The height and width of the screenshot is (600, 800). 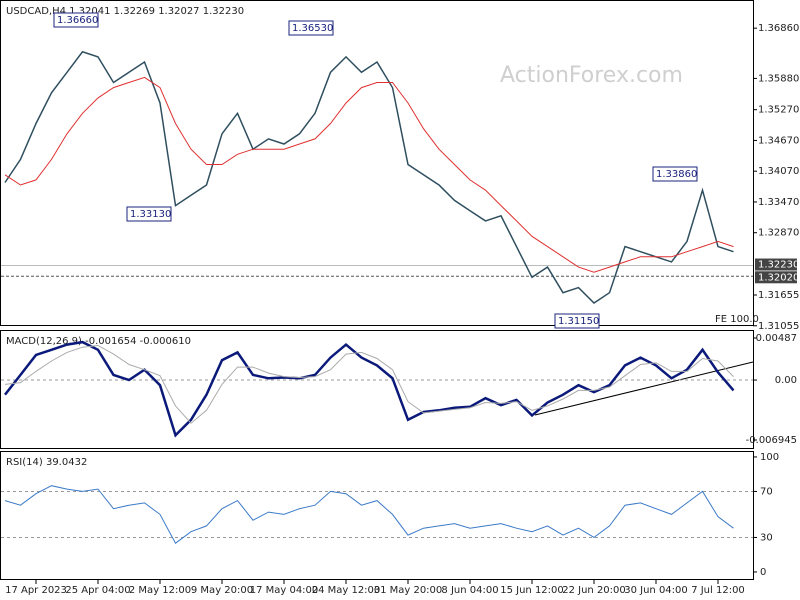 I want to click on y-tick-label: 0.00487, so click(x=776, y=338).